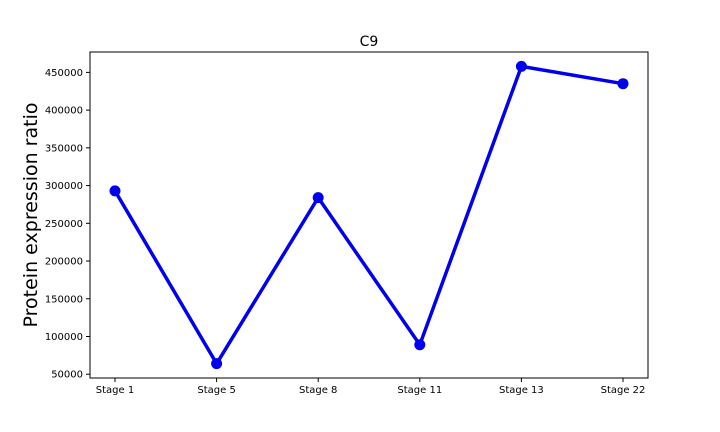  What do you see at coordinates (67, 375) in the screenshot?
I see `y-tick-label: 50000` at bounding box center [67, 375].